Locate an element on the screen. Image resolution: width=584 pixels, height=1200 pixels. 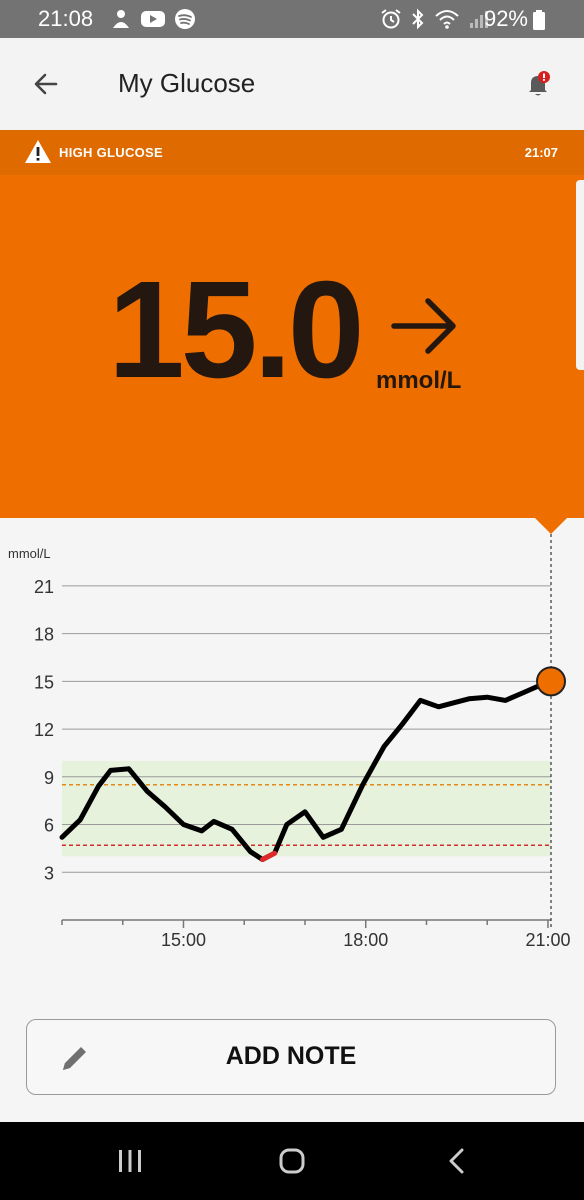
alarm-icon is located at coordinates (391, 19).